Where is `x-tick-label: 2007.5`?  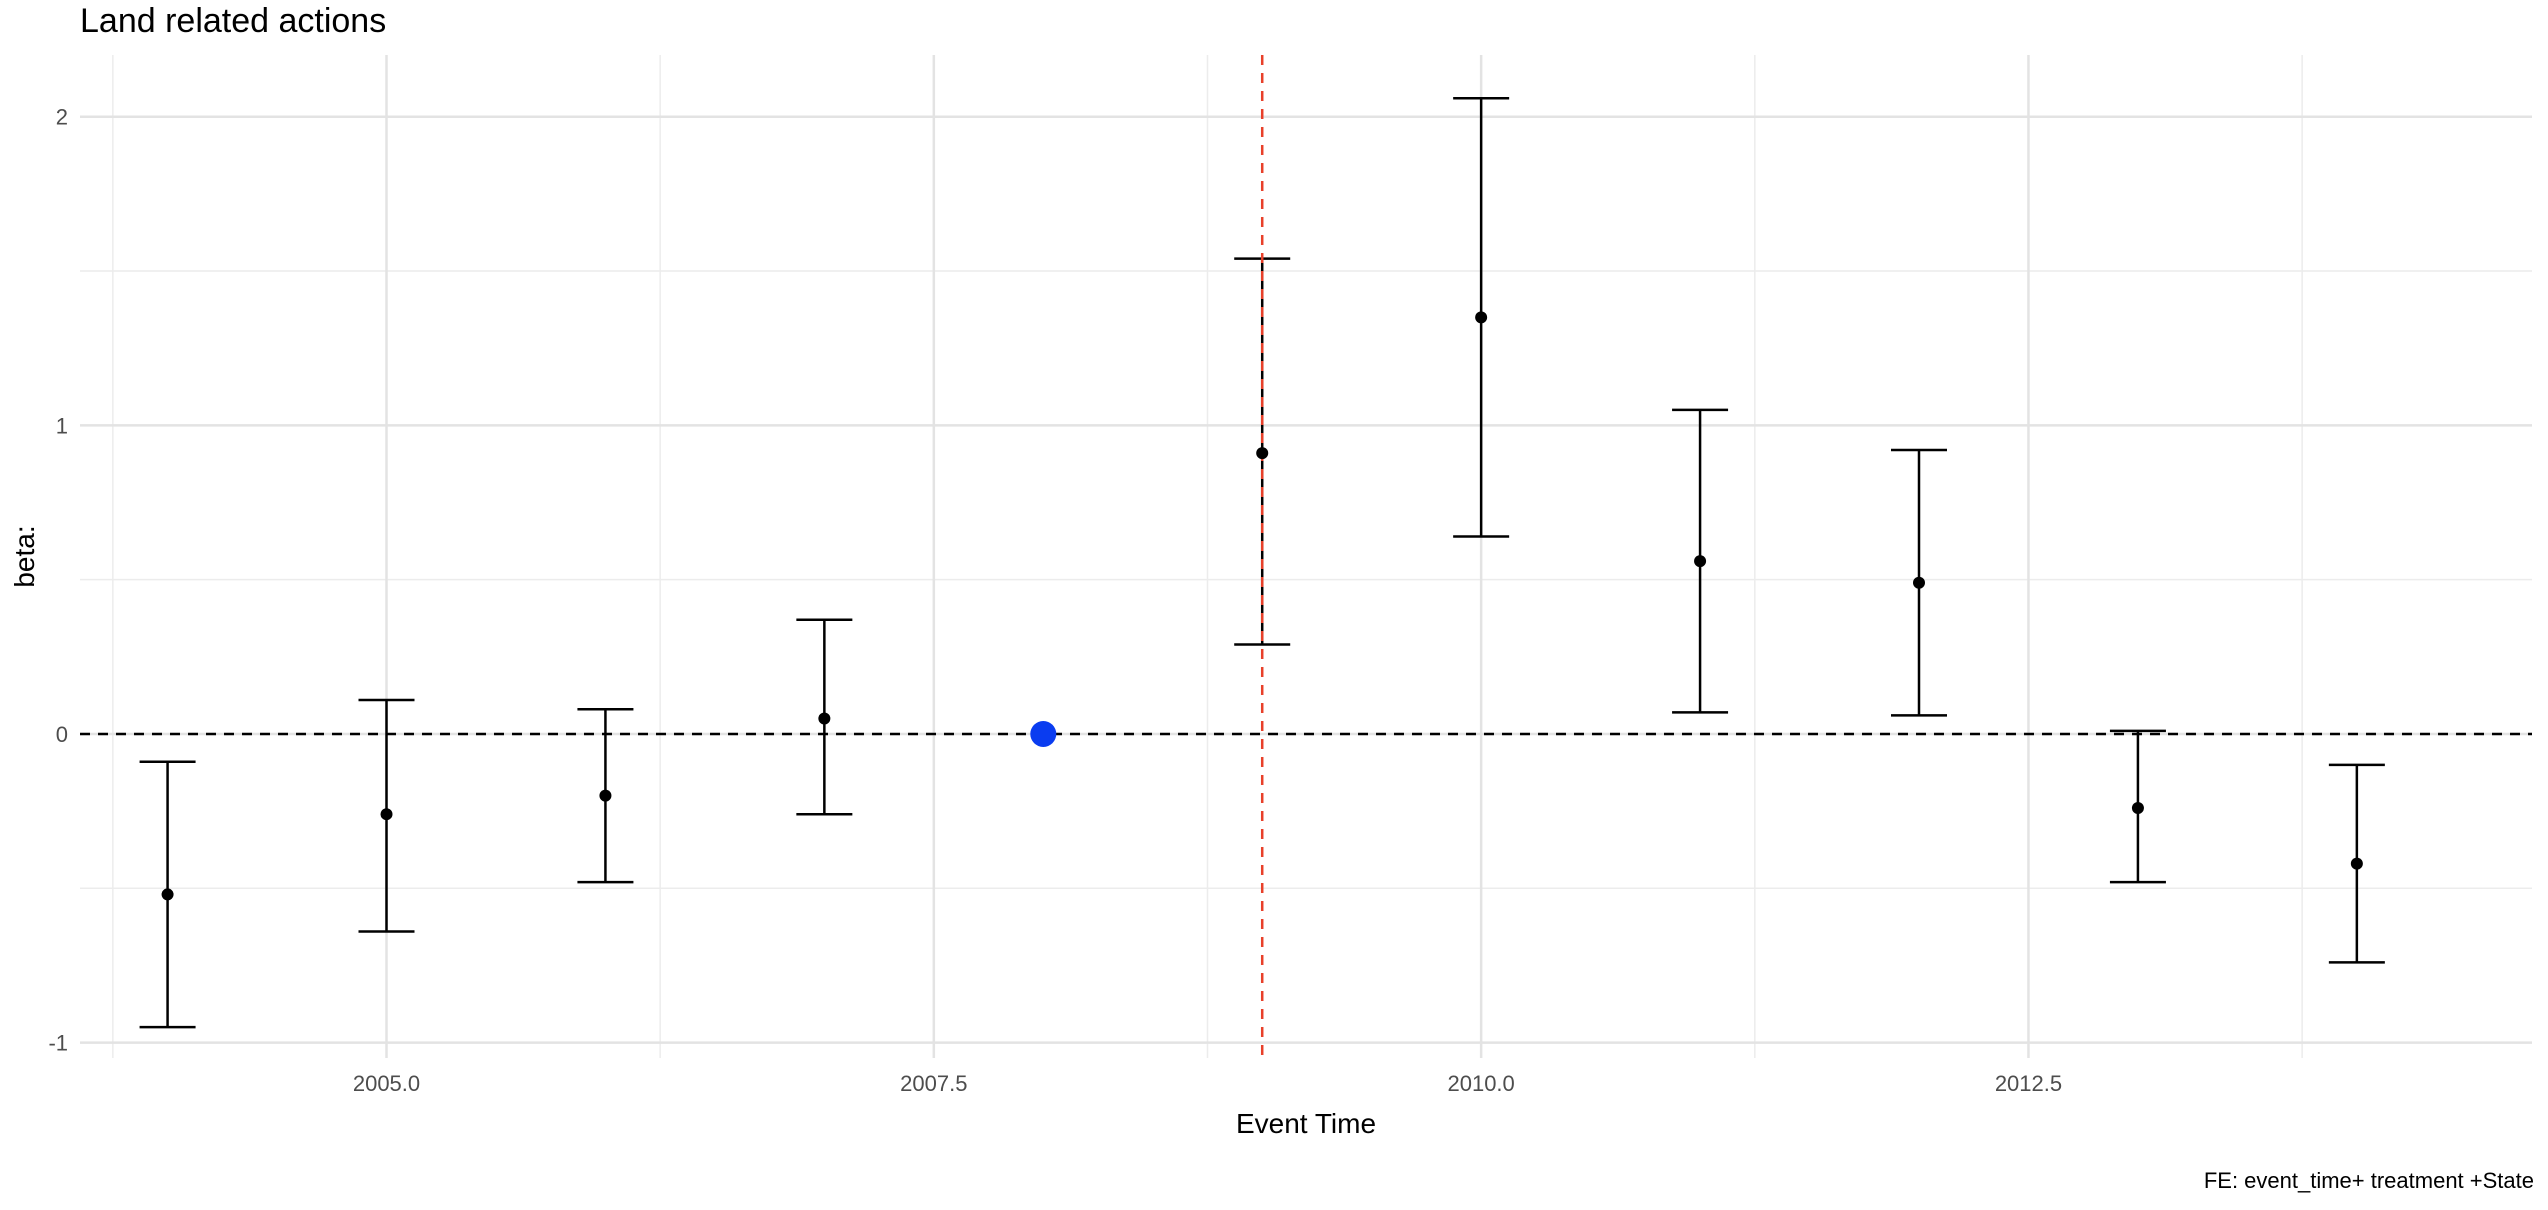
x-tick-label: 2007.5 is located at coordinates (933, 1083).